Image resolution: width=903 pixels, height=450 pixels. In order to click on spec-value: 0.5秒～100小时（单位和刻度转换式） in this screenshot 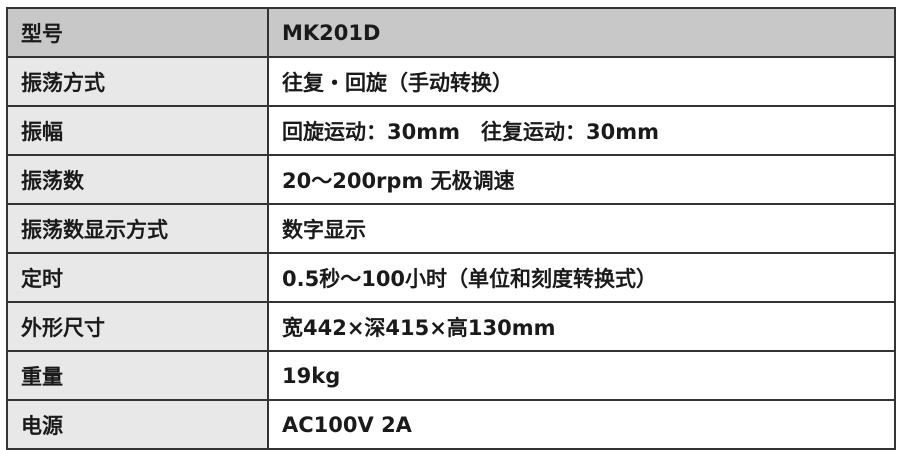, I will do `click(581, 277)`.